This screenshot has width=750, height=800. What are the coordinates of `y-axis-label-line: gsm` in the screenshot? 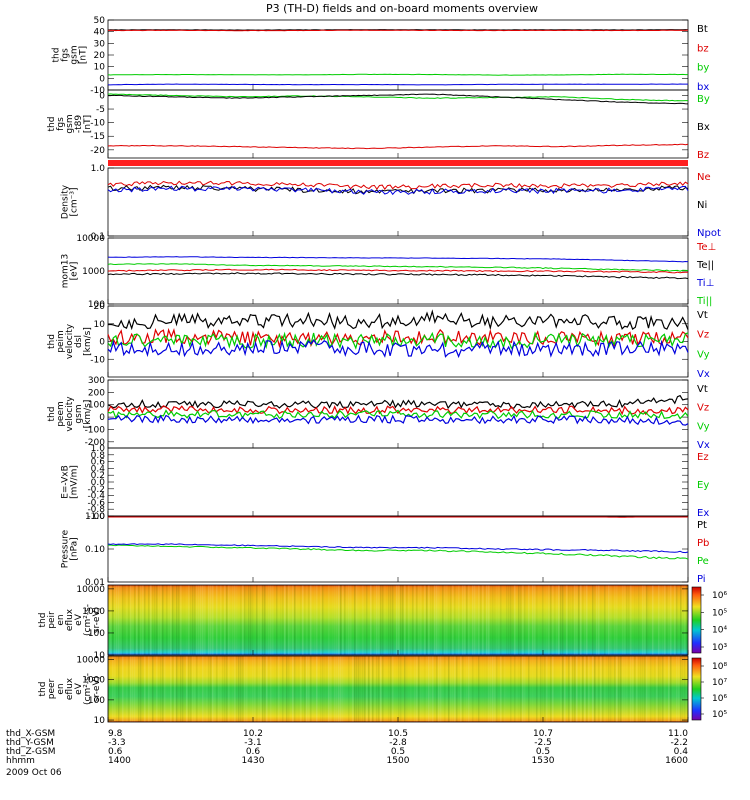 It's located at (75, 54).